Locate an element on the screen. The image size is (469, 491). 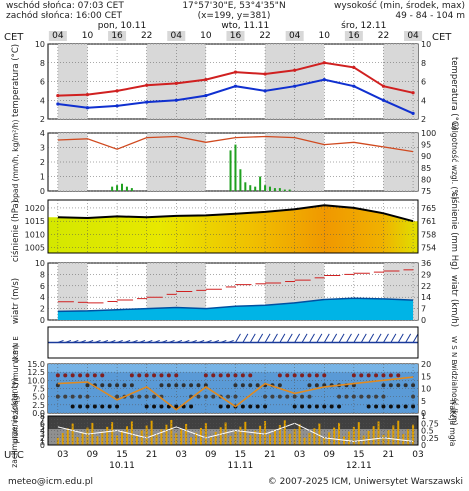
cover-y-tick-label: 0 is located at coordinates (42, 445).